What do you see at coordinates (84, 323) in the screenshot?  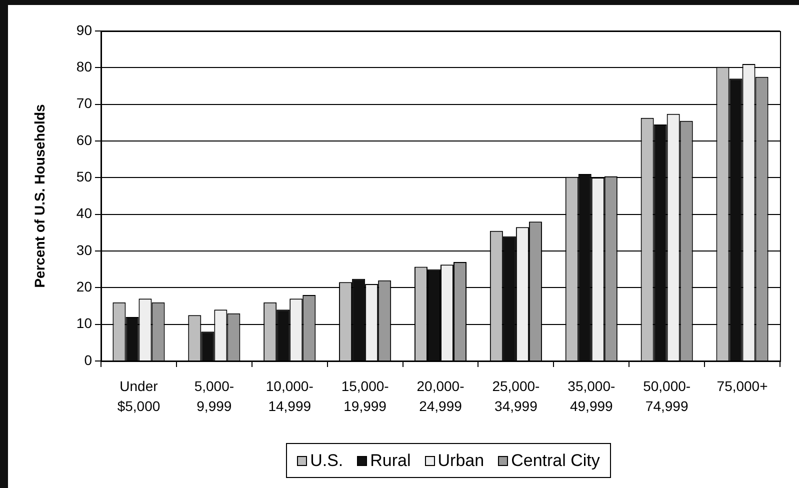 I see `y-tick-label: 10` at bounding box center [84, 323].